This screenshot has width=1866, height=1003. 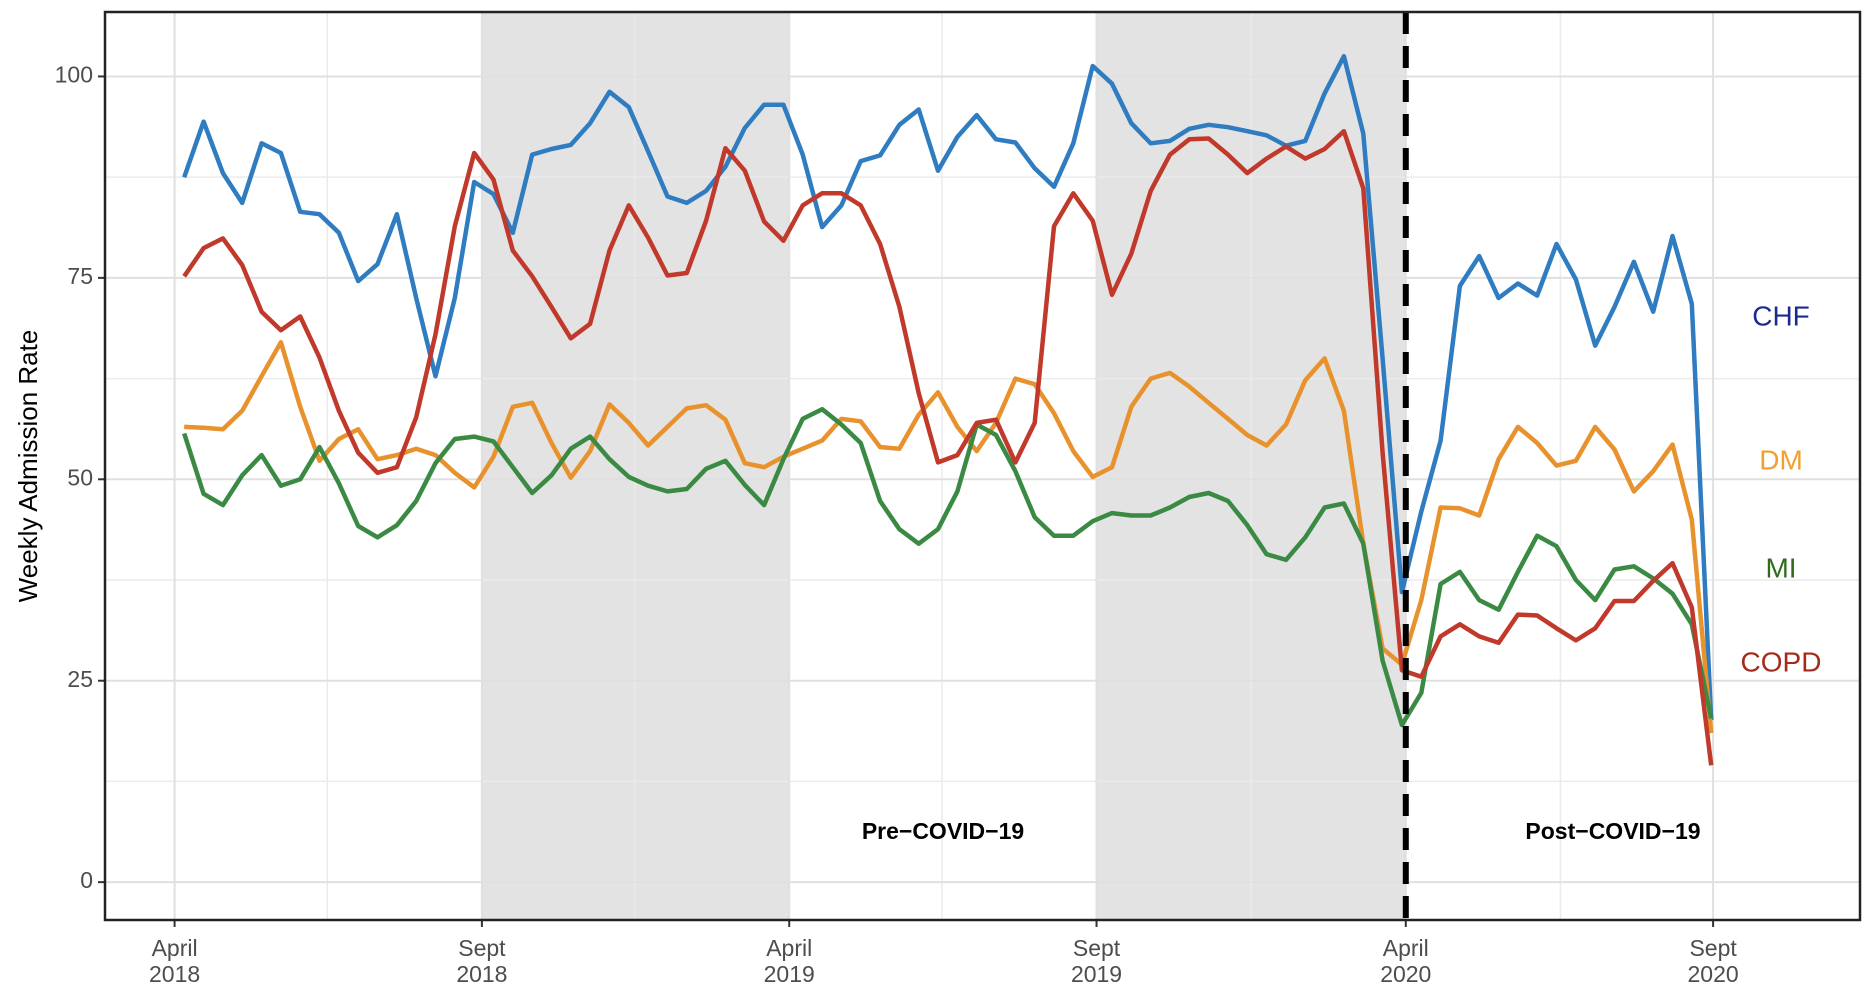 I want to click on y-axis-label: Weekly Admission Rate, so click(x=28, y=466).